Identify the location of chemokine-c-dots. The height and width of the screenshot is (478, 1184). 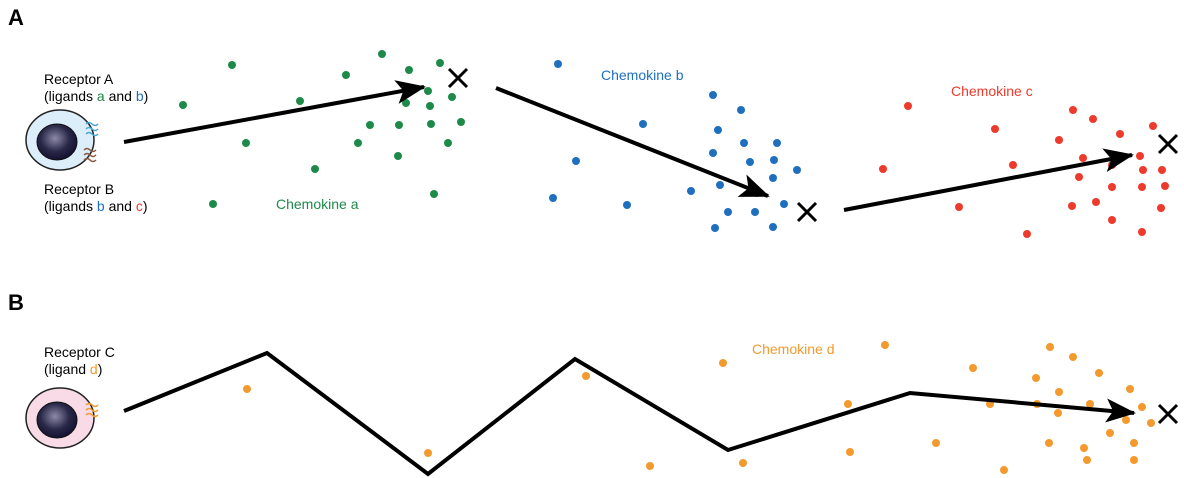
(1024, 170).